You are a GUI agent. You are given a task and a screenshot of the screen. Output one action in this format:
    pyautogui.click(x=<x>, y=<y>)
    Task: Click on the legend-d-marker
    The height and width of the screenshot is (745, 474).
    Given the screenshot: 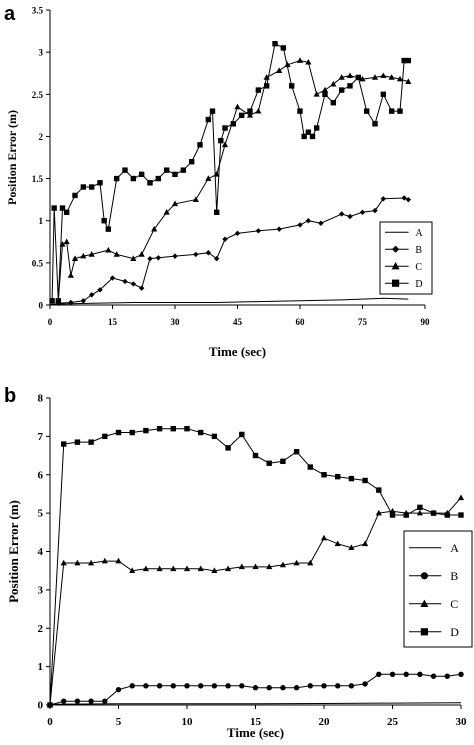 What is the action you would take?
    pyautogui.click(x=424, y=632)
    